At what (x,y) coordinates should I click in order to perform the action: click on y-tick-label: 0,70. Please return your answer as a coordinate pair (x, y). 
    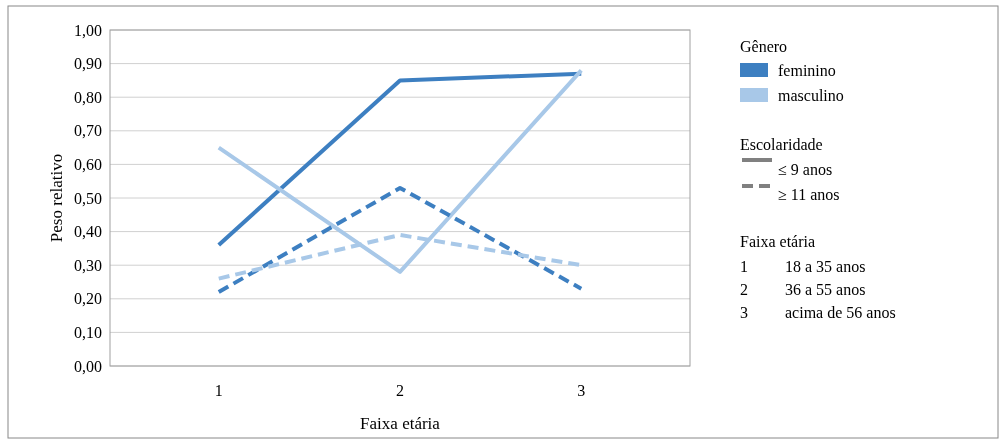
    Looking at the image, I should click on (88, 131).